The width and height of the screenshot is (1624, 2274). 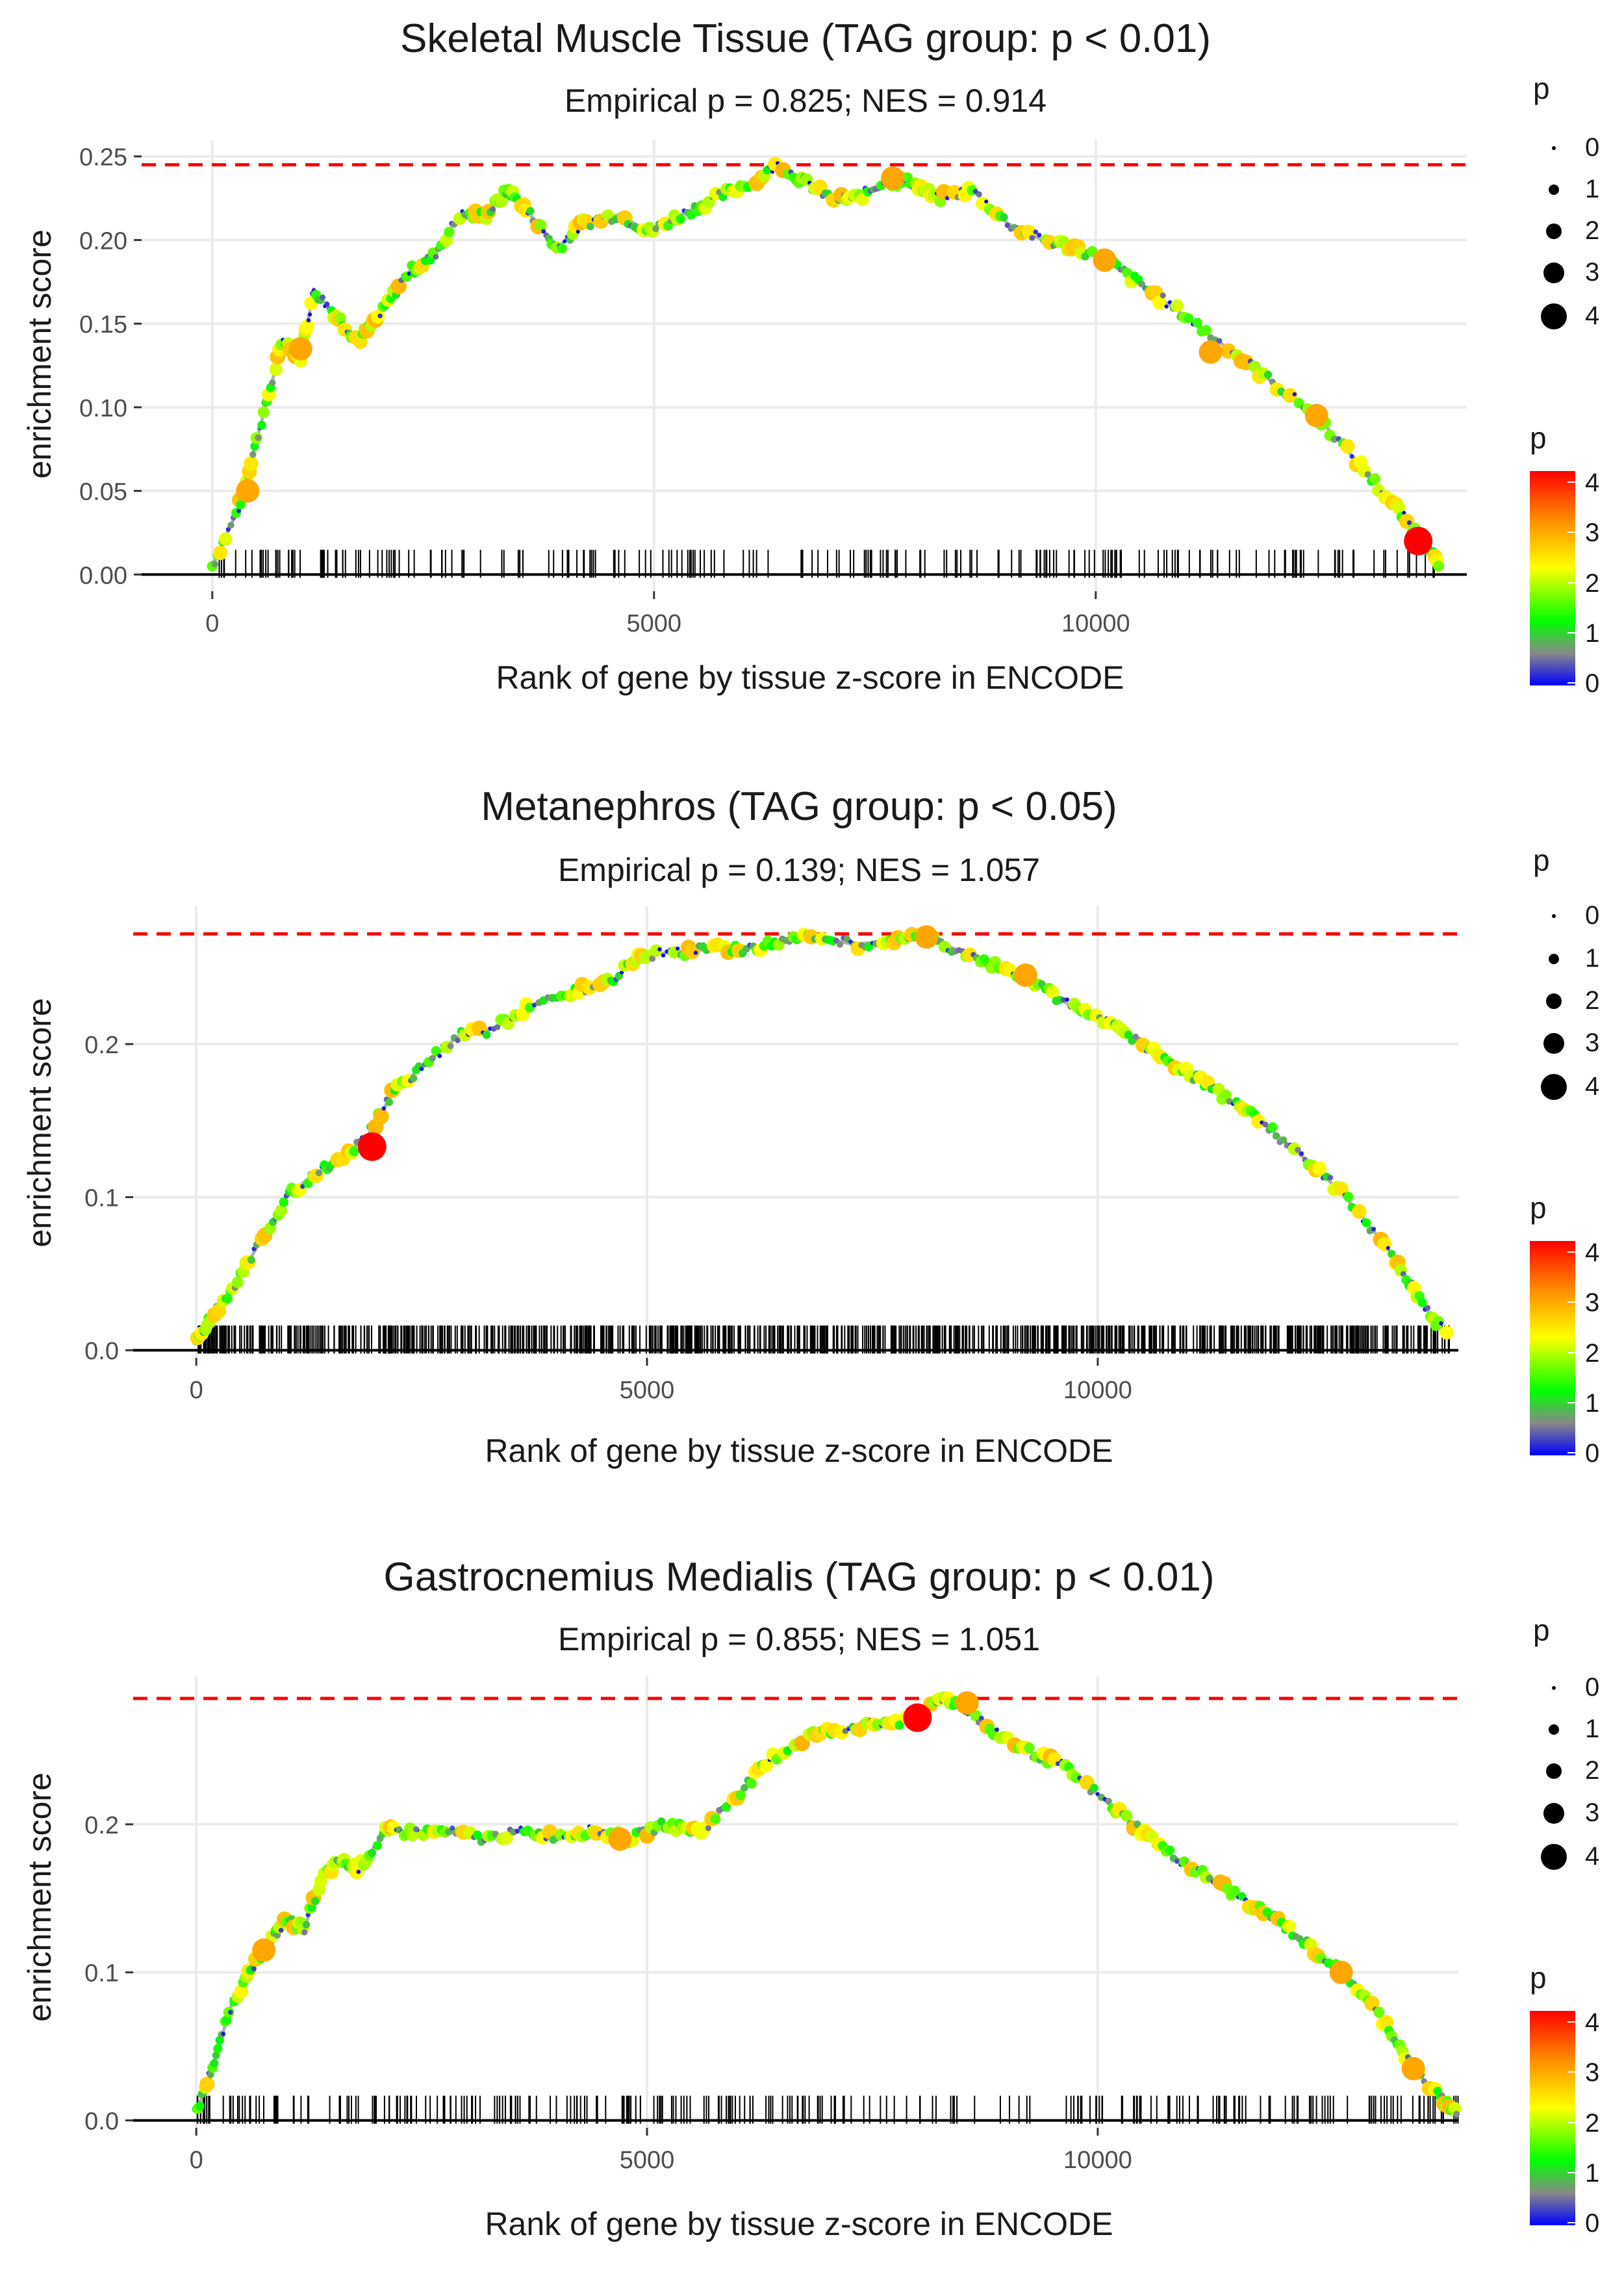 What do you see at coordinates (647, 2160) in the screenshot?
I see `x-tick-label: 5000` at bounding box center [647, 2160].